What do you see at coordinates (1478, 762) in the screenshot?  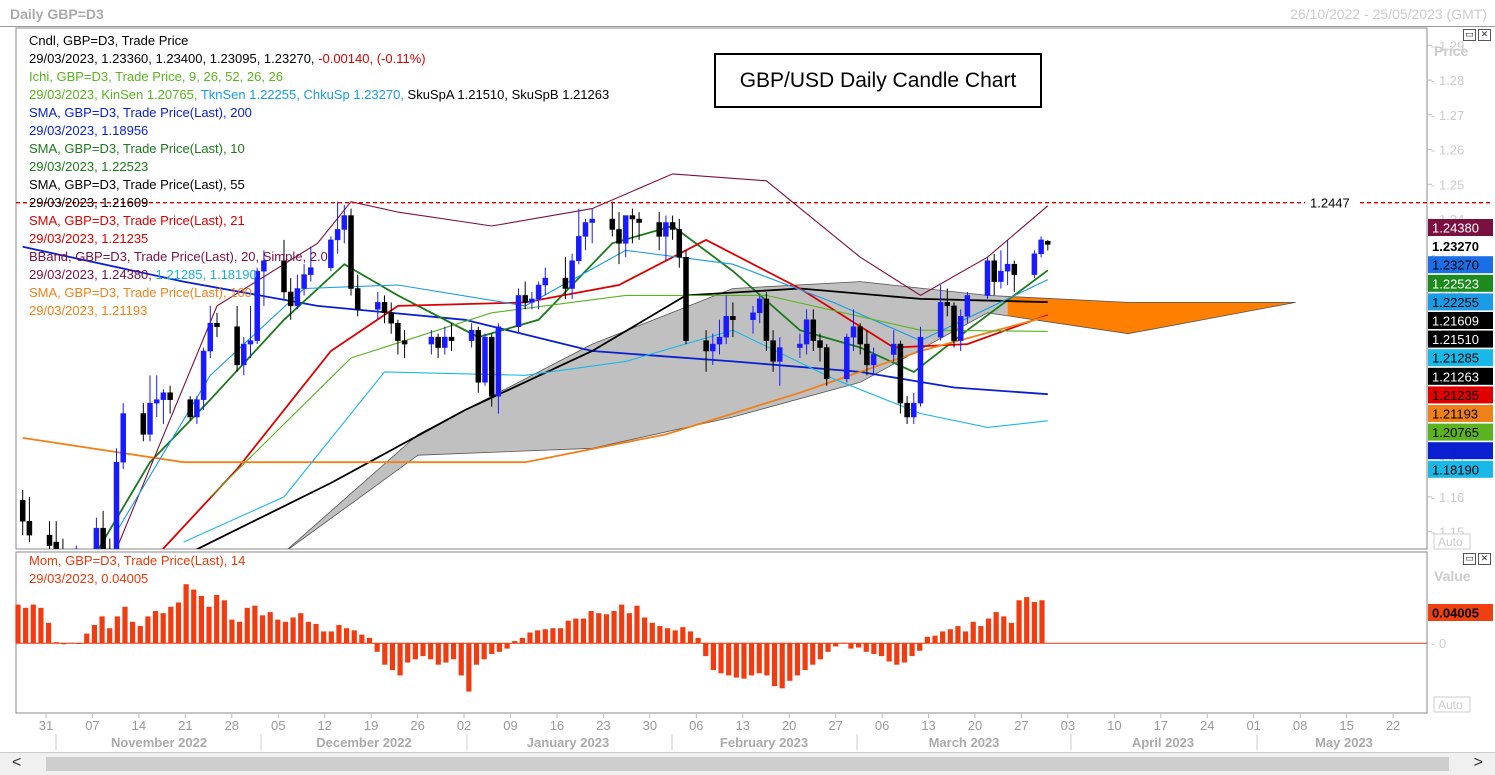 I see `scroll-right-arrow-icon: >` at bounding box center [1478, 762].